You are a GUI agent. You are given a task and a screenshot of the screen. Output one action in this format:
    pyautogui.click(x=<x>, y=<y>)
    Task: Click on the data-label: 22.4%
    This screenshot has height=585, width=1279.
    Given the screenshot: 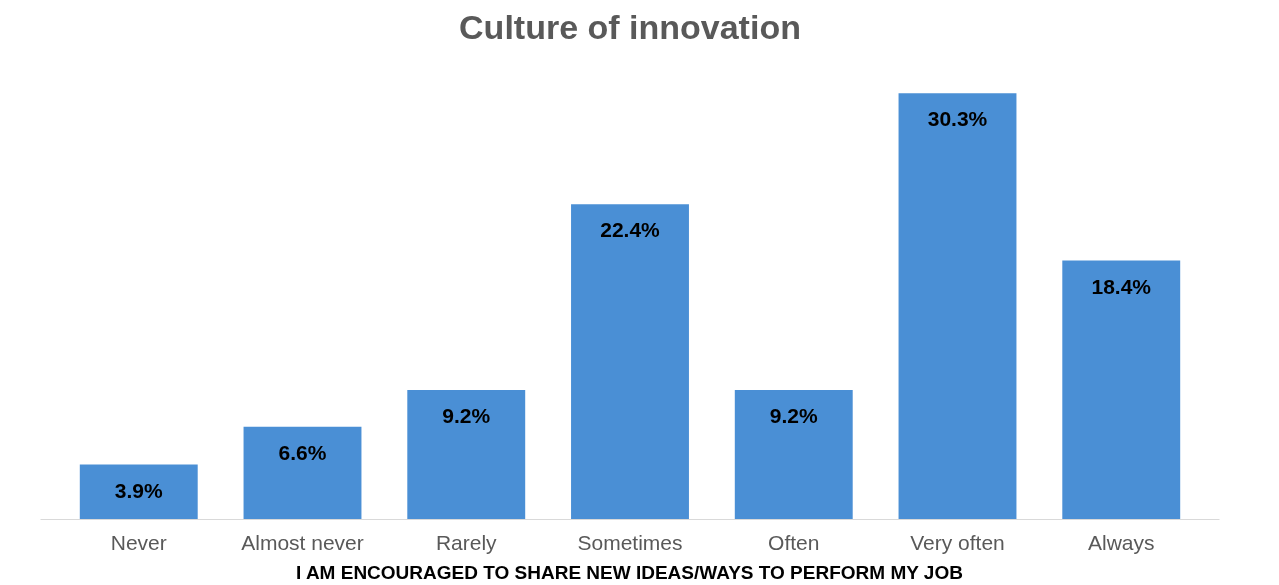 What is the action you would take?
    pyautogui.click(x=630, y=230)
    